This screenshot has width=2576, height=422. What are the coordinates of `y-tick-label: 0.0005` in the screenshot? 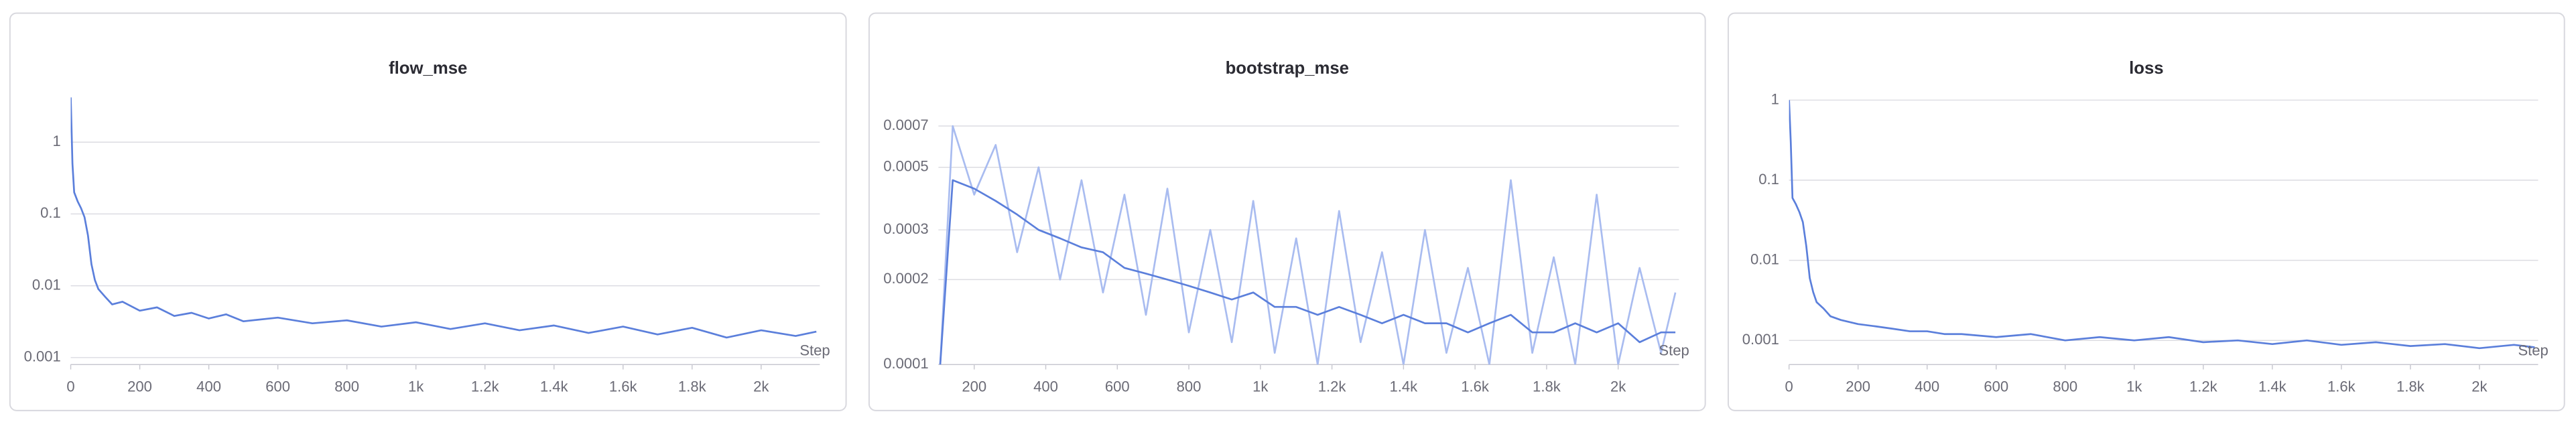 It's located at (905, 166).